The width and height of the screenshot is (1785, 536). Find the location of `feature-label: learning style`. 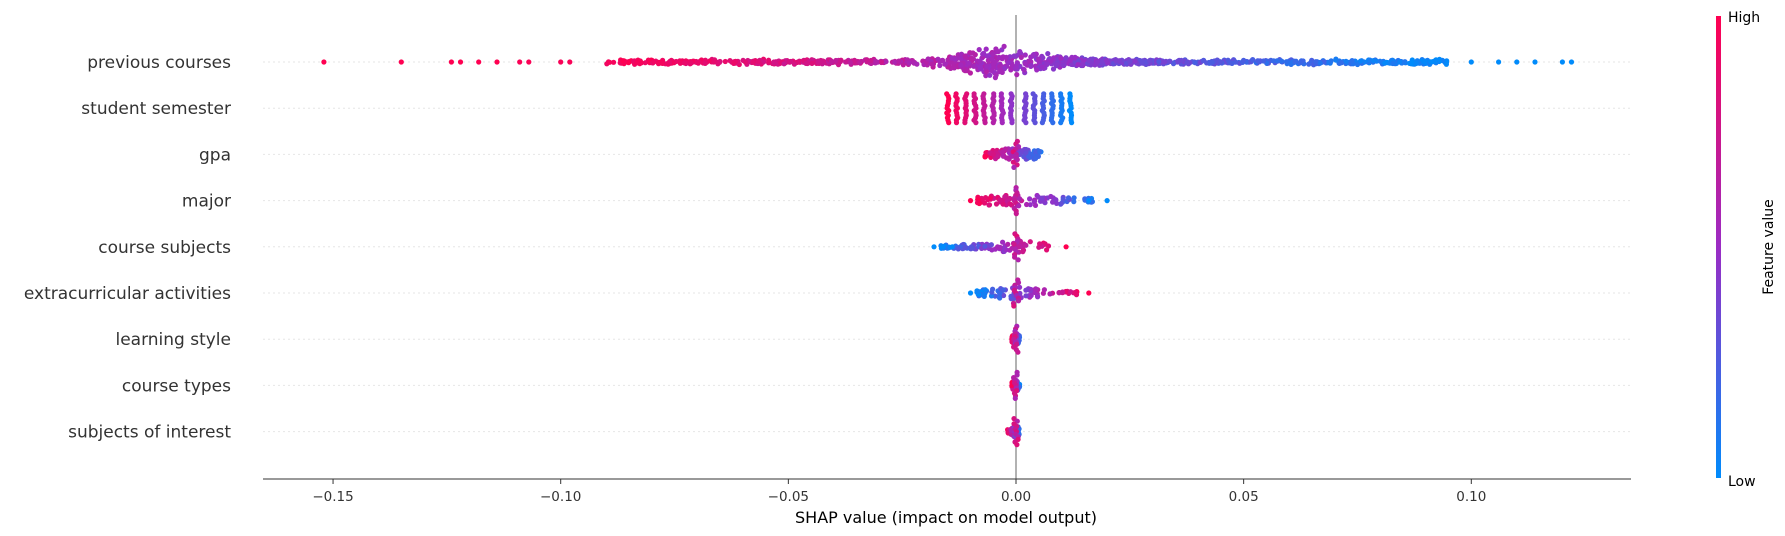

feature-label: learning style is located at coordinates (173, 340).